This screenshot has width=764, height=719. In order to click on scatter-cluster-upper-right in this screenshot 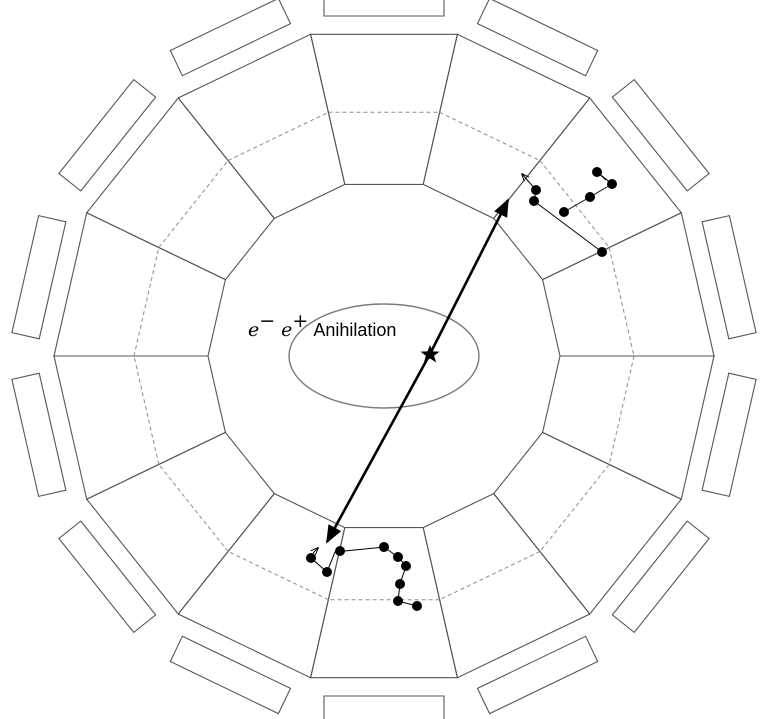, I will do `click(588, 192)`.